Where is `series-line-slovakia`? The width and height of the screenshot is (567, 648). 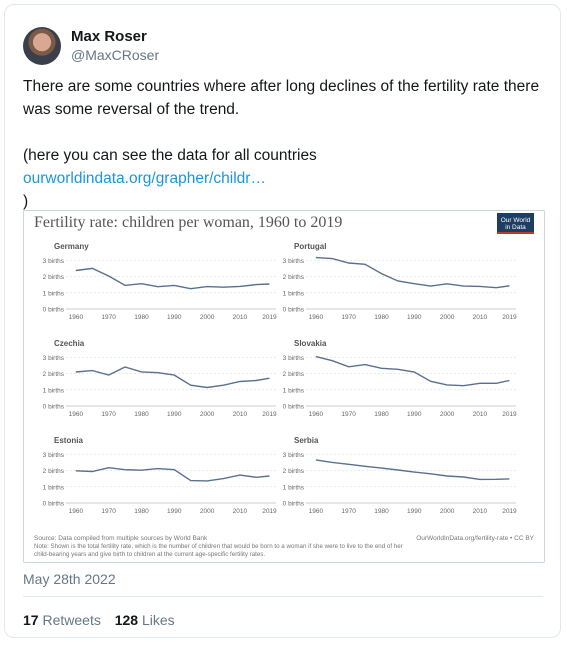
series-line-slovakia is located at coordinates (412, 371).